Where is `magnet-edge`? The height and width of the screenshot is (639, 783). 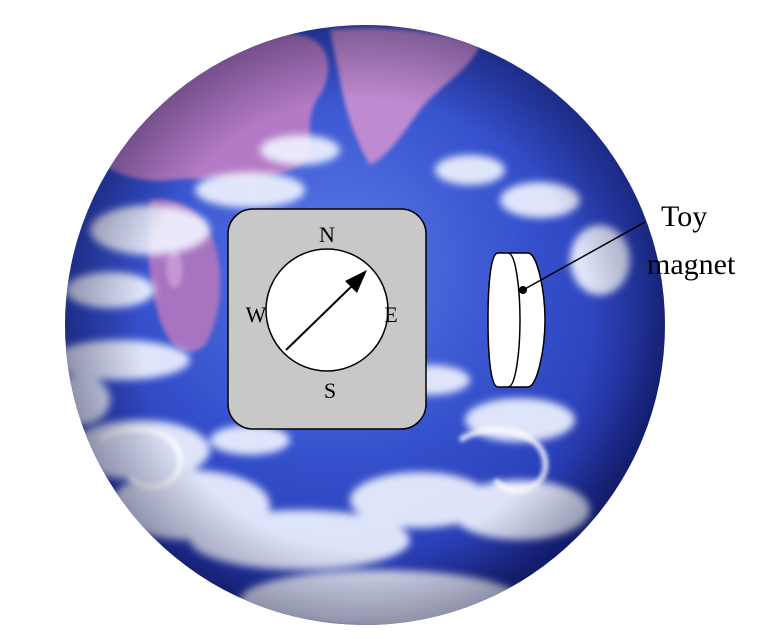
magnet-edge is located at coordinates (514, 320).